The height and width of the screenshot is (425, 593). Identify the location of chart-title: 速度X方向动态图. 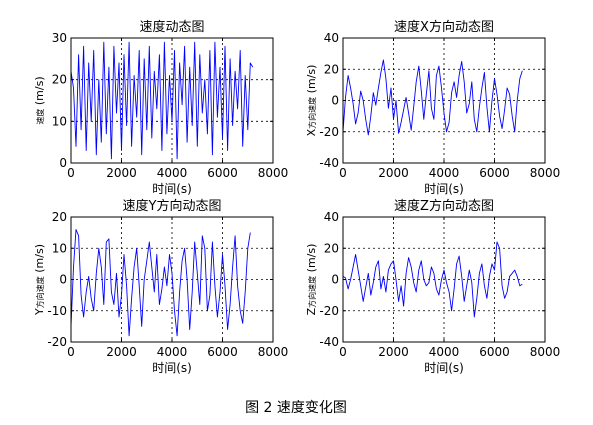
(444, 27).